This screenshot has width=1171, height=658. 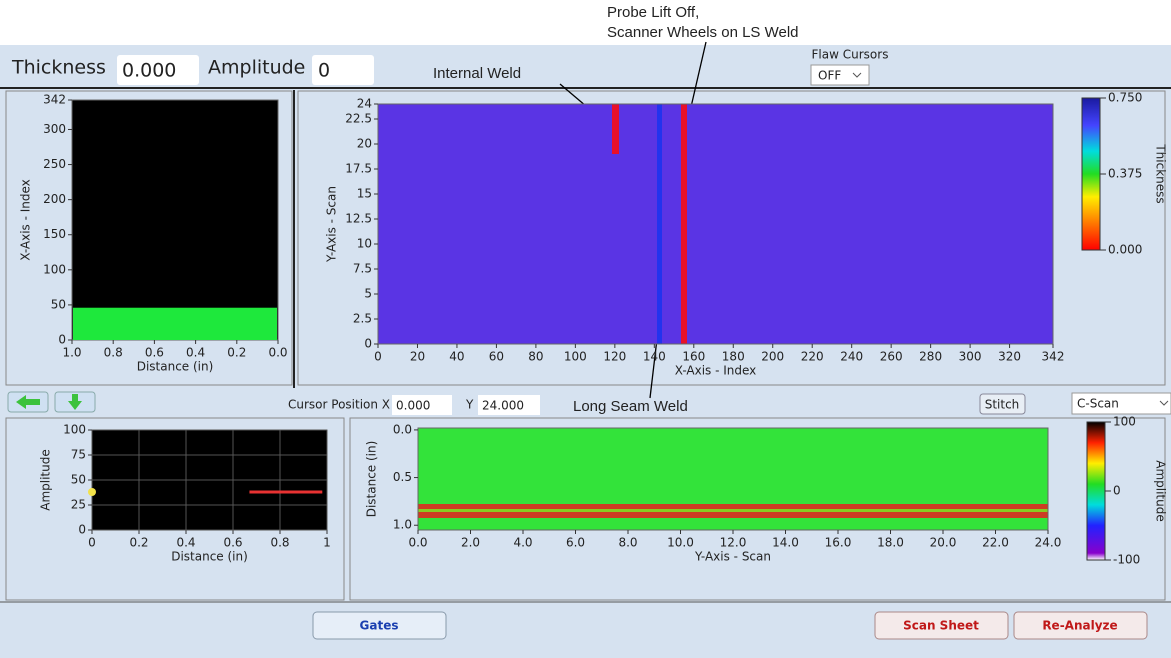 What do you see at coordinates (891, 357) in the screenshot?
I see `x-tick-label: 260` at bounding box center [891, 357].